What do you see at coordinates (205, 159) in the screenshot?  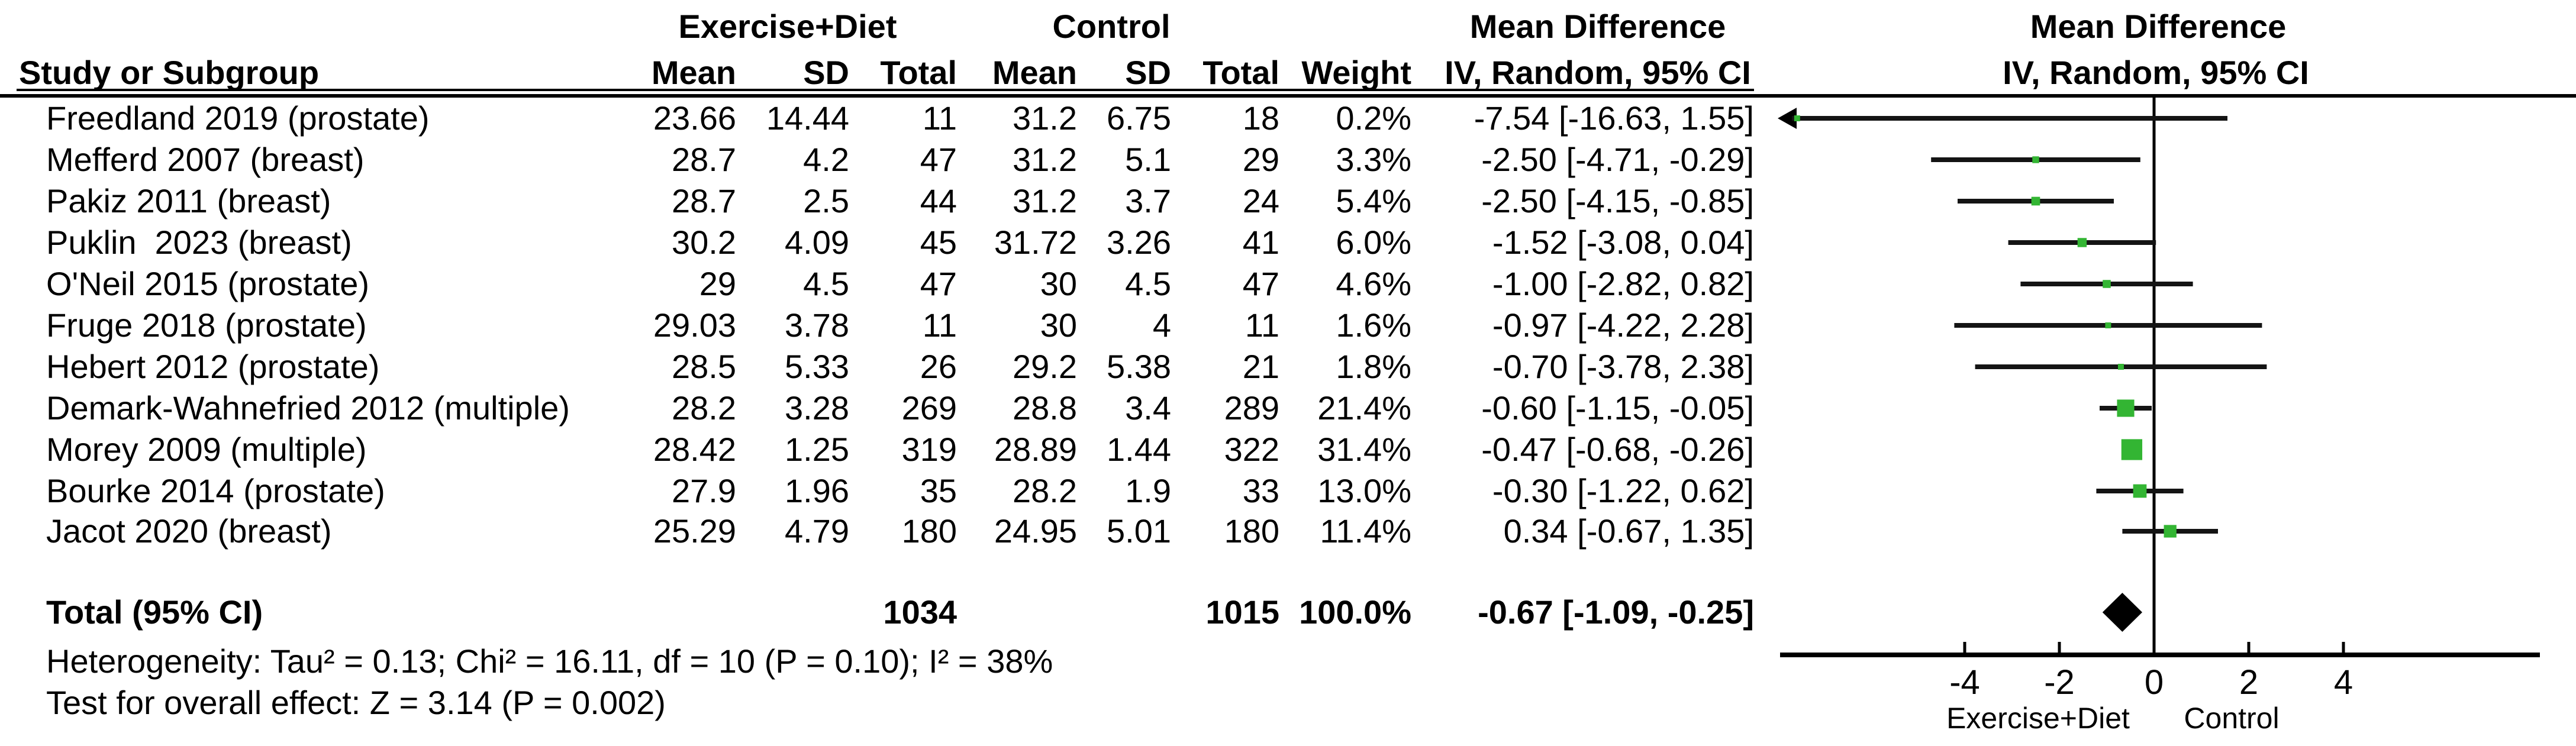 I see `study-name: Mefferd 2007 (breast)` at bounding box center [205, 159].